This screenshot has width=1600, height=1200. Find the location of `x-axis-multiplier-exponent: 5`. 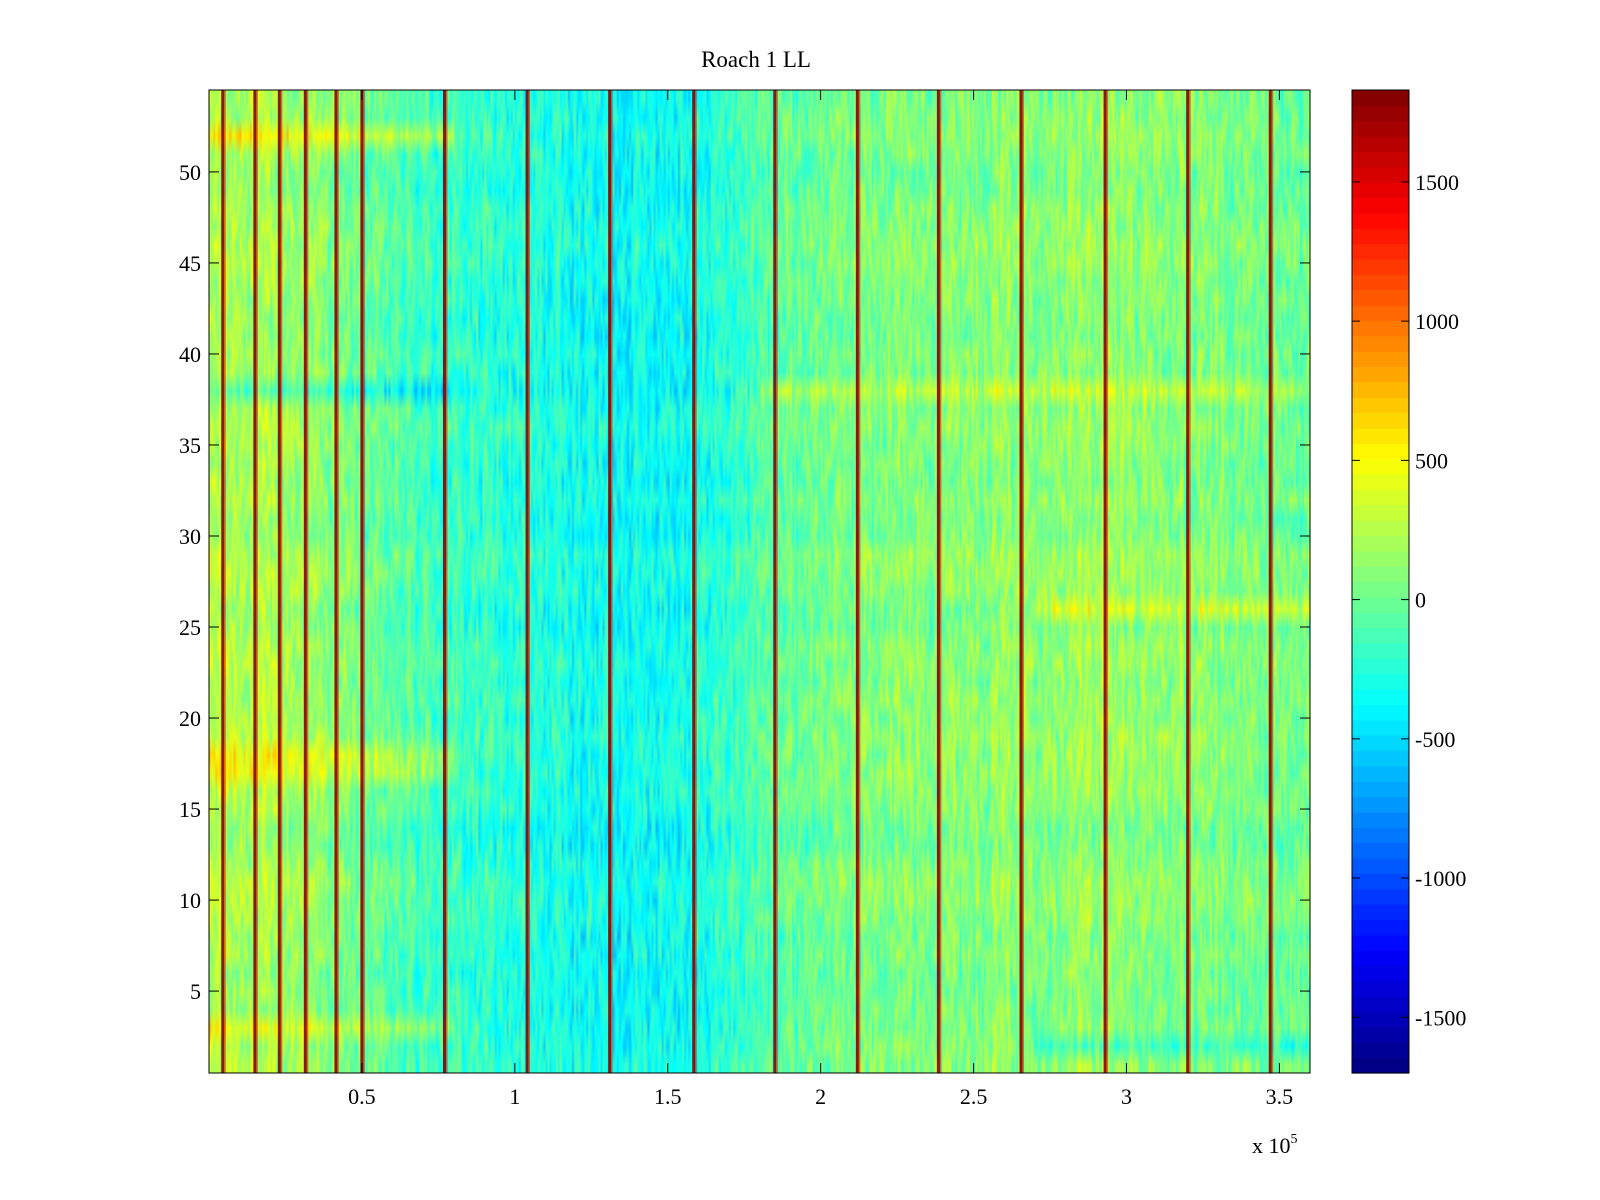

x-axis-multiplier-exponent: 5 is located at coordinates (1294, 1139).